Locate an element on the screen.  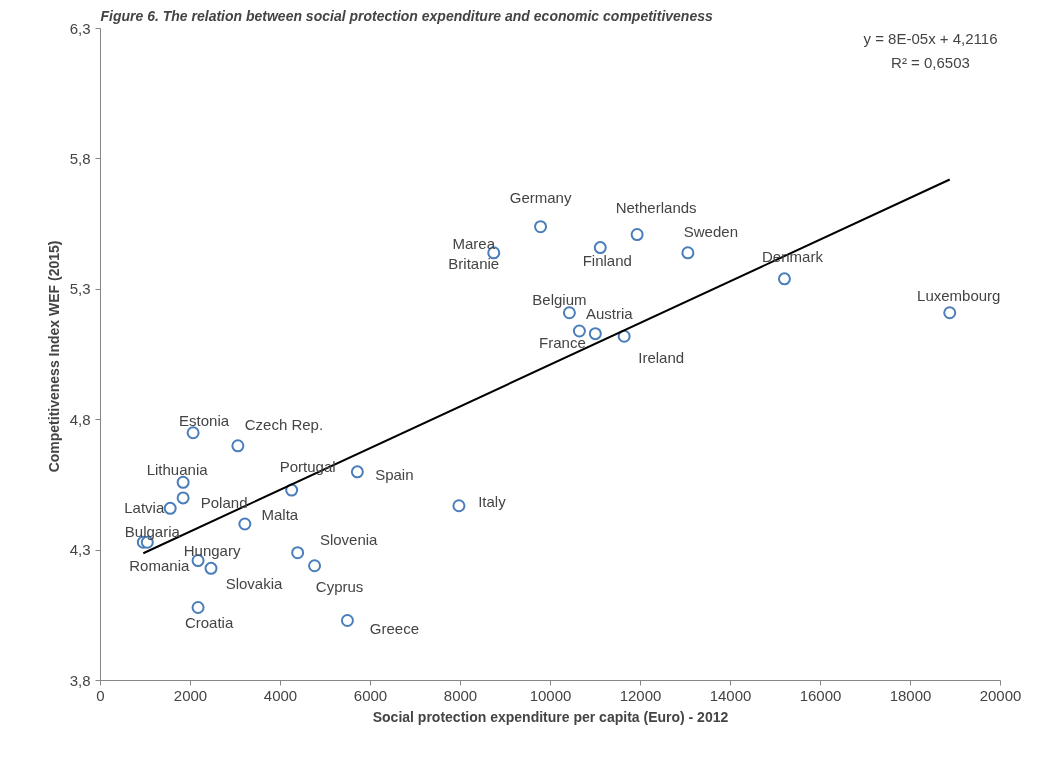
x-tick-label: 16000 is located at coordinates (820, 695).